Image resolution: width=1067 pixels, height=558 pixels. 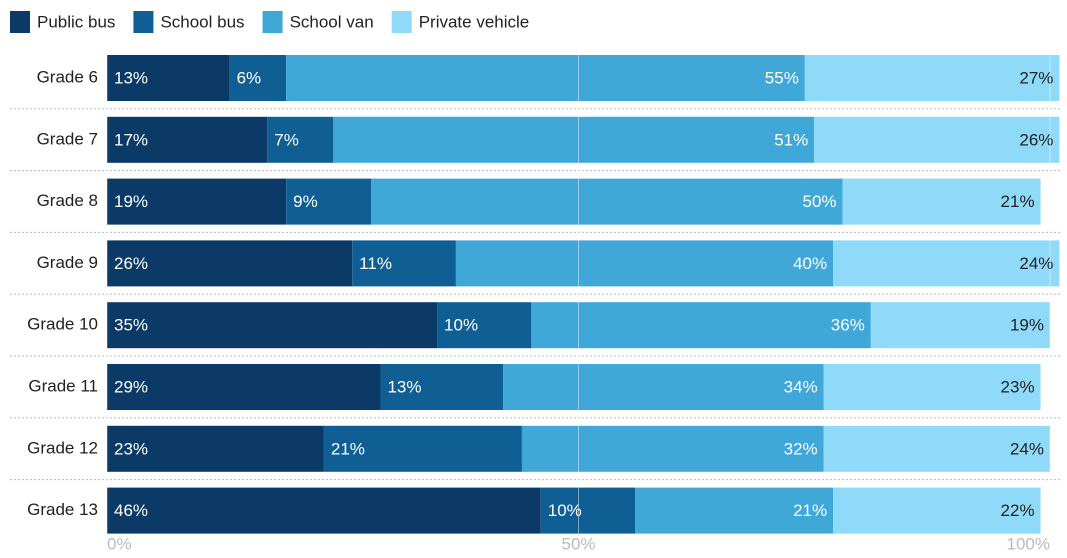 I want to click on legend-label: School van, so click(x=332, y=21).